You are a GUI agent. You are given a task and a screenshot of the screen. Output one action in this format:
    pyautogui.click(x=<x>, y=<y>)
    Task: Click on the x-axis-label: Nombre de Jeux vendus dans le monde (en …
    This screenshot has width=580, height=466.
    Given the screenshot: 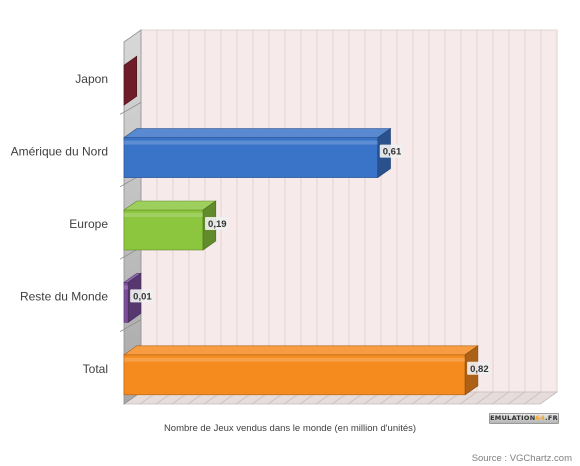 What is the action you would take?
    pyautogui.click(x=290, y=428)
    